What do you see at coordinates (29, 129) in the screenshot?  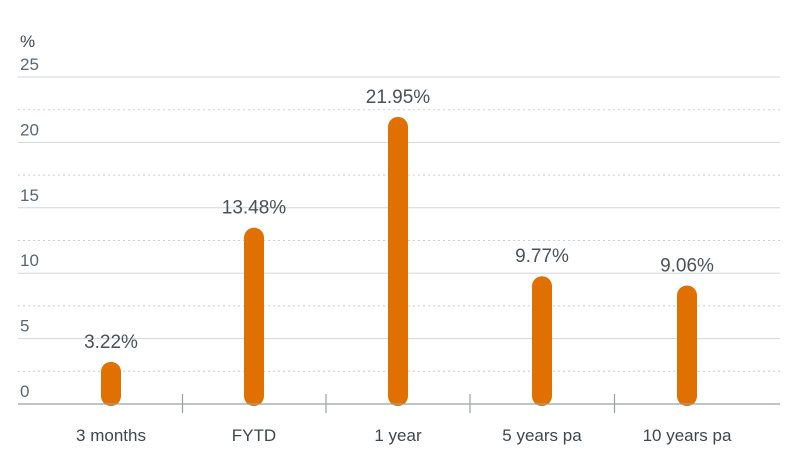 I see `y-tick-label: 20` at bounding box center [29, 129].